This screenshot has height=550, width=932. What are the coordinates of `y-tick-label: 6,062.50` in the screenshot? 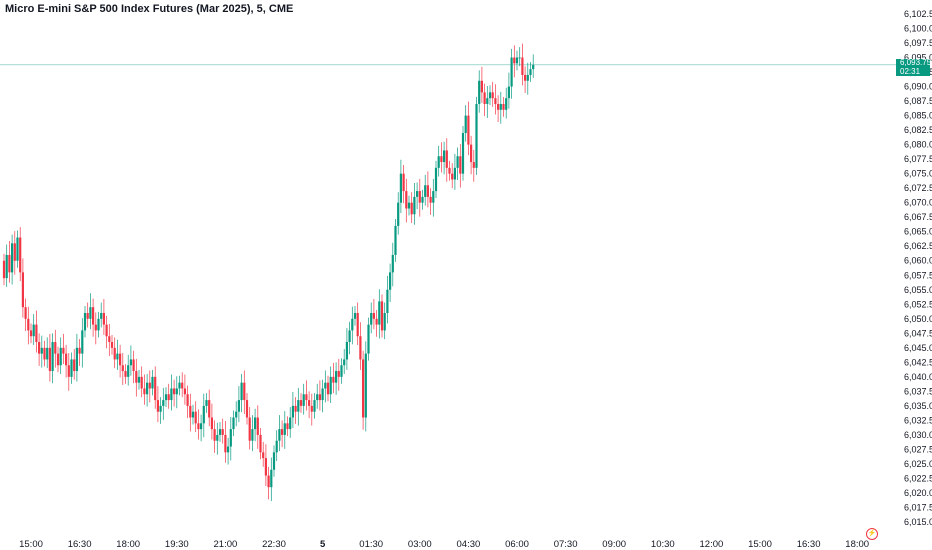 It's located at (918, 246).